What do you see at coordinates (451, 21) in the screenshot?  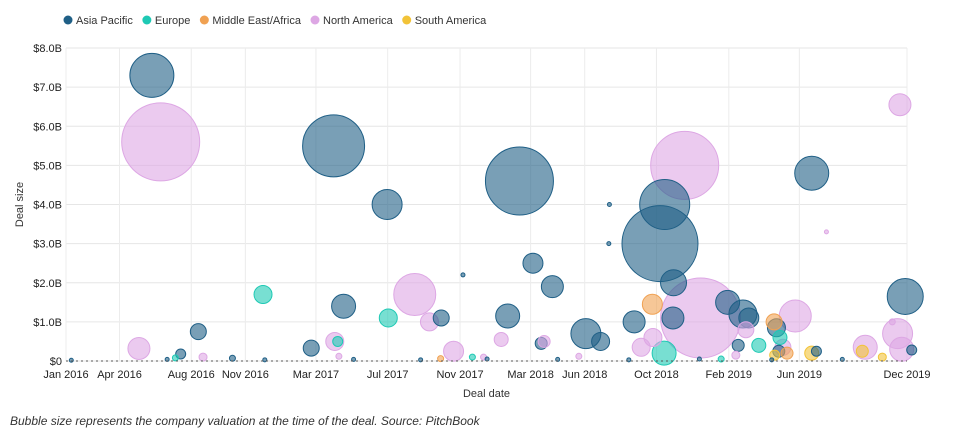 I see `legend-label: South America` at bounding box center [451, 21].